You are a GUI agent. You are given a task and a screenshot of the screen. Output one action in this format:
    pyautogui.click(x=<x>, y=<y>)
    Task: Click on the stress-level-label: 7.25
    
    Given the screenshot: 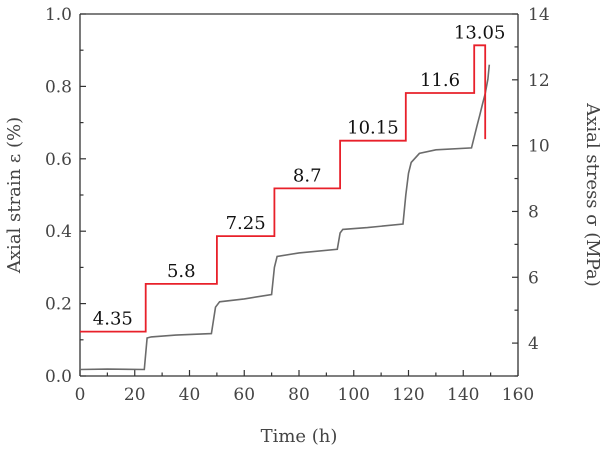 What is the action you would take?
    pyautogui.click(x=246, y=223)
    